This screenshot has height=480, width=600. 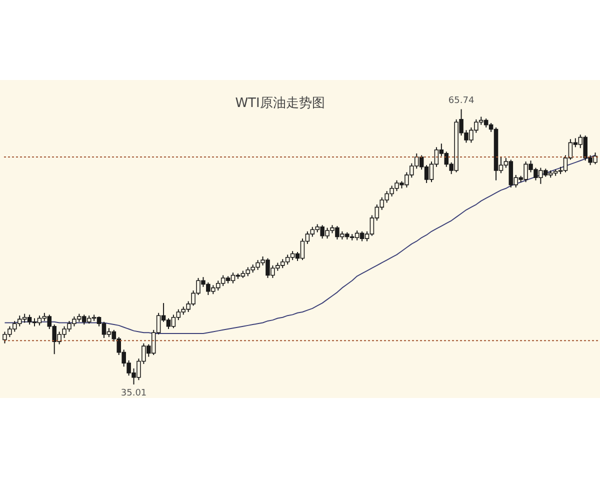 I want to click on text: WTI原油走势图, so click(x=280, y=103).